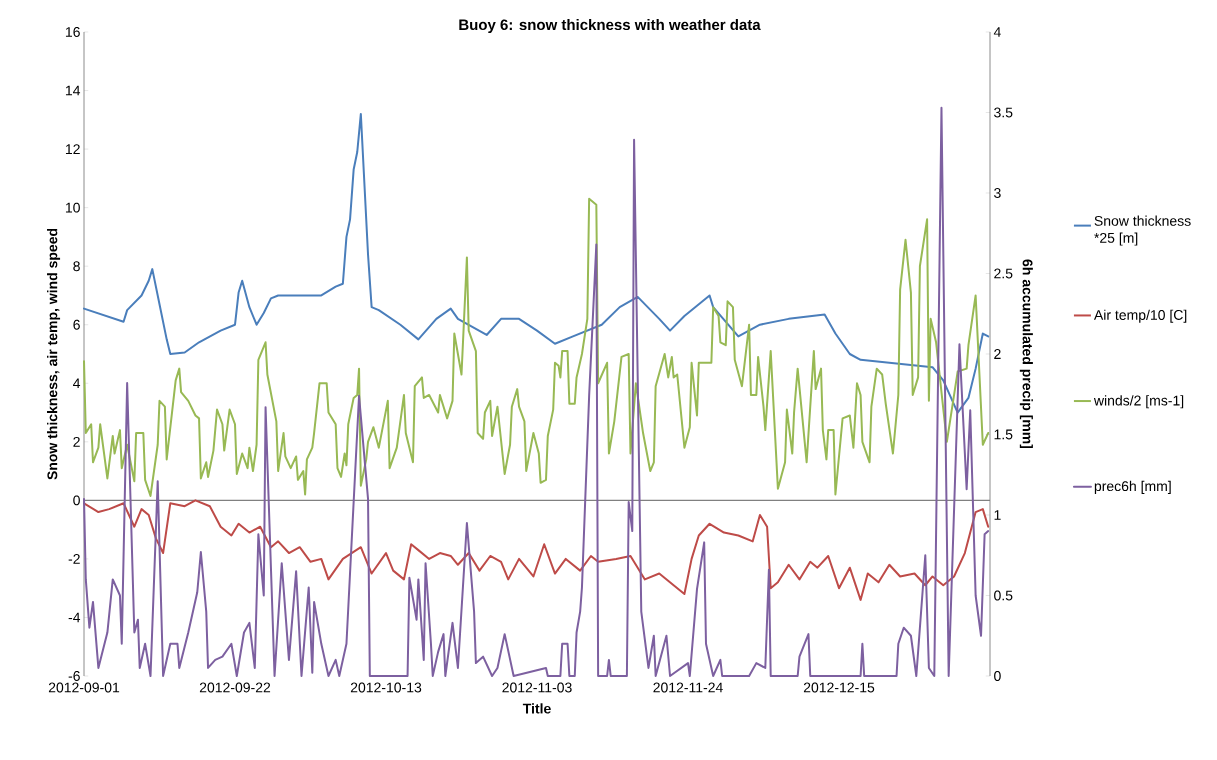 Image resolution: width=1217 pixels, height=760 pixels. I want to click on y2-tick-label: 2, so click(997, 354).